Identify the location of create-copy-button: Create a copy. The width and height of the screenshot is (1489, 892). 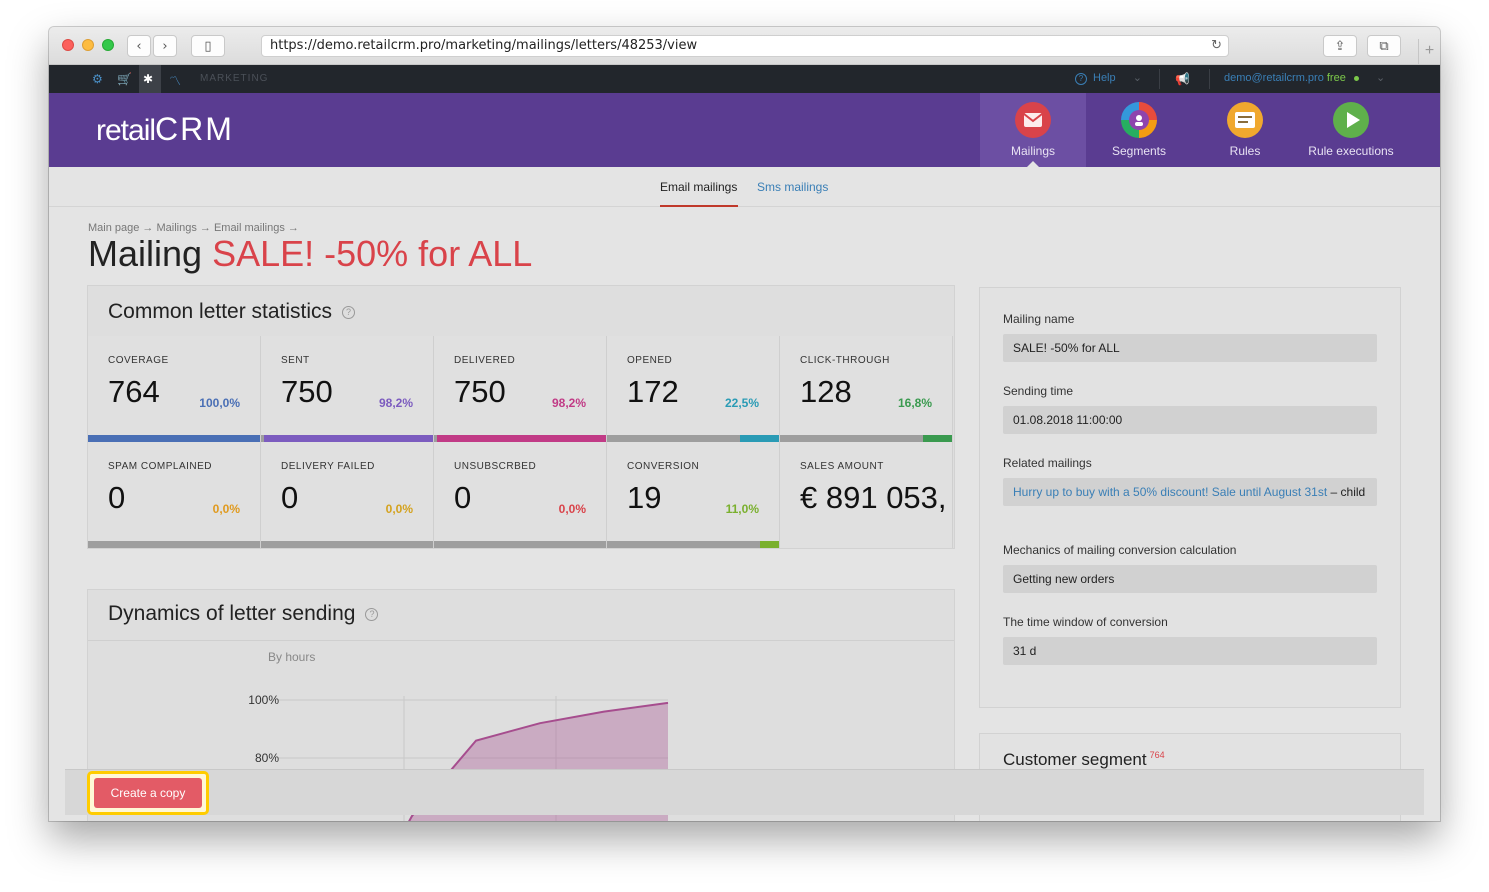
(148, 793).